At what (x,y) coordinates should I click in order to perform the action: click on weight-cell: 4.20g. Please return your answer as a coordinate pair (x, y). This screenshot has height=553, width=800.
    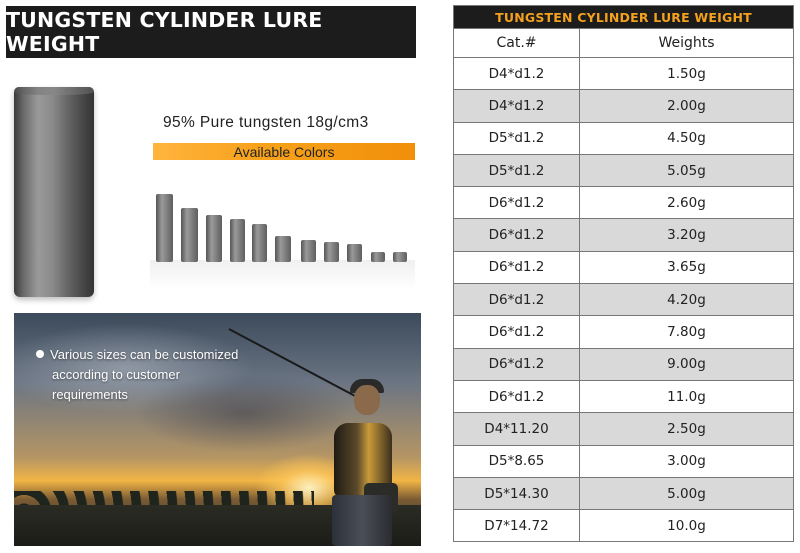
    Looking at the image, I should click on (686, 300).